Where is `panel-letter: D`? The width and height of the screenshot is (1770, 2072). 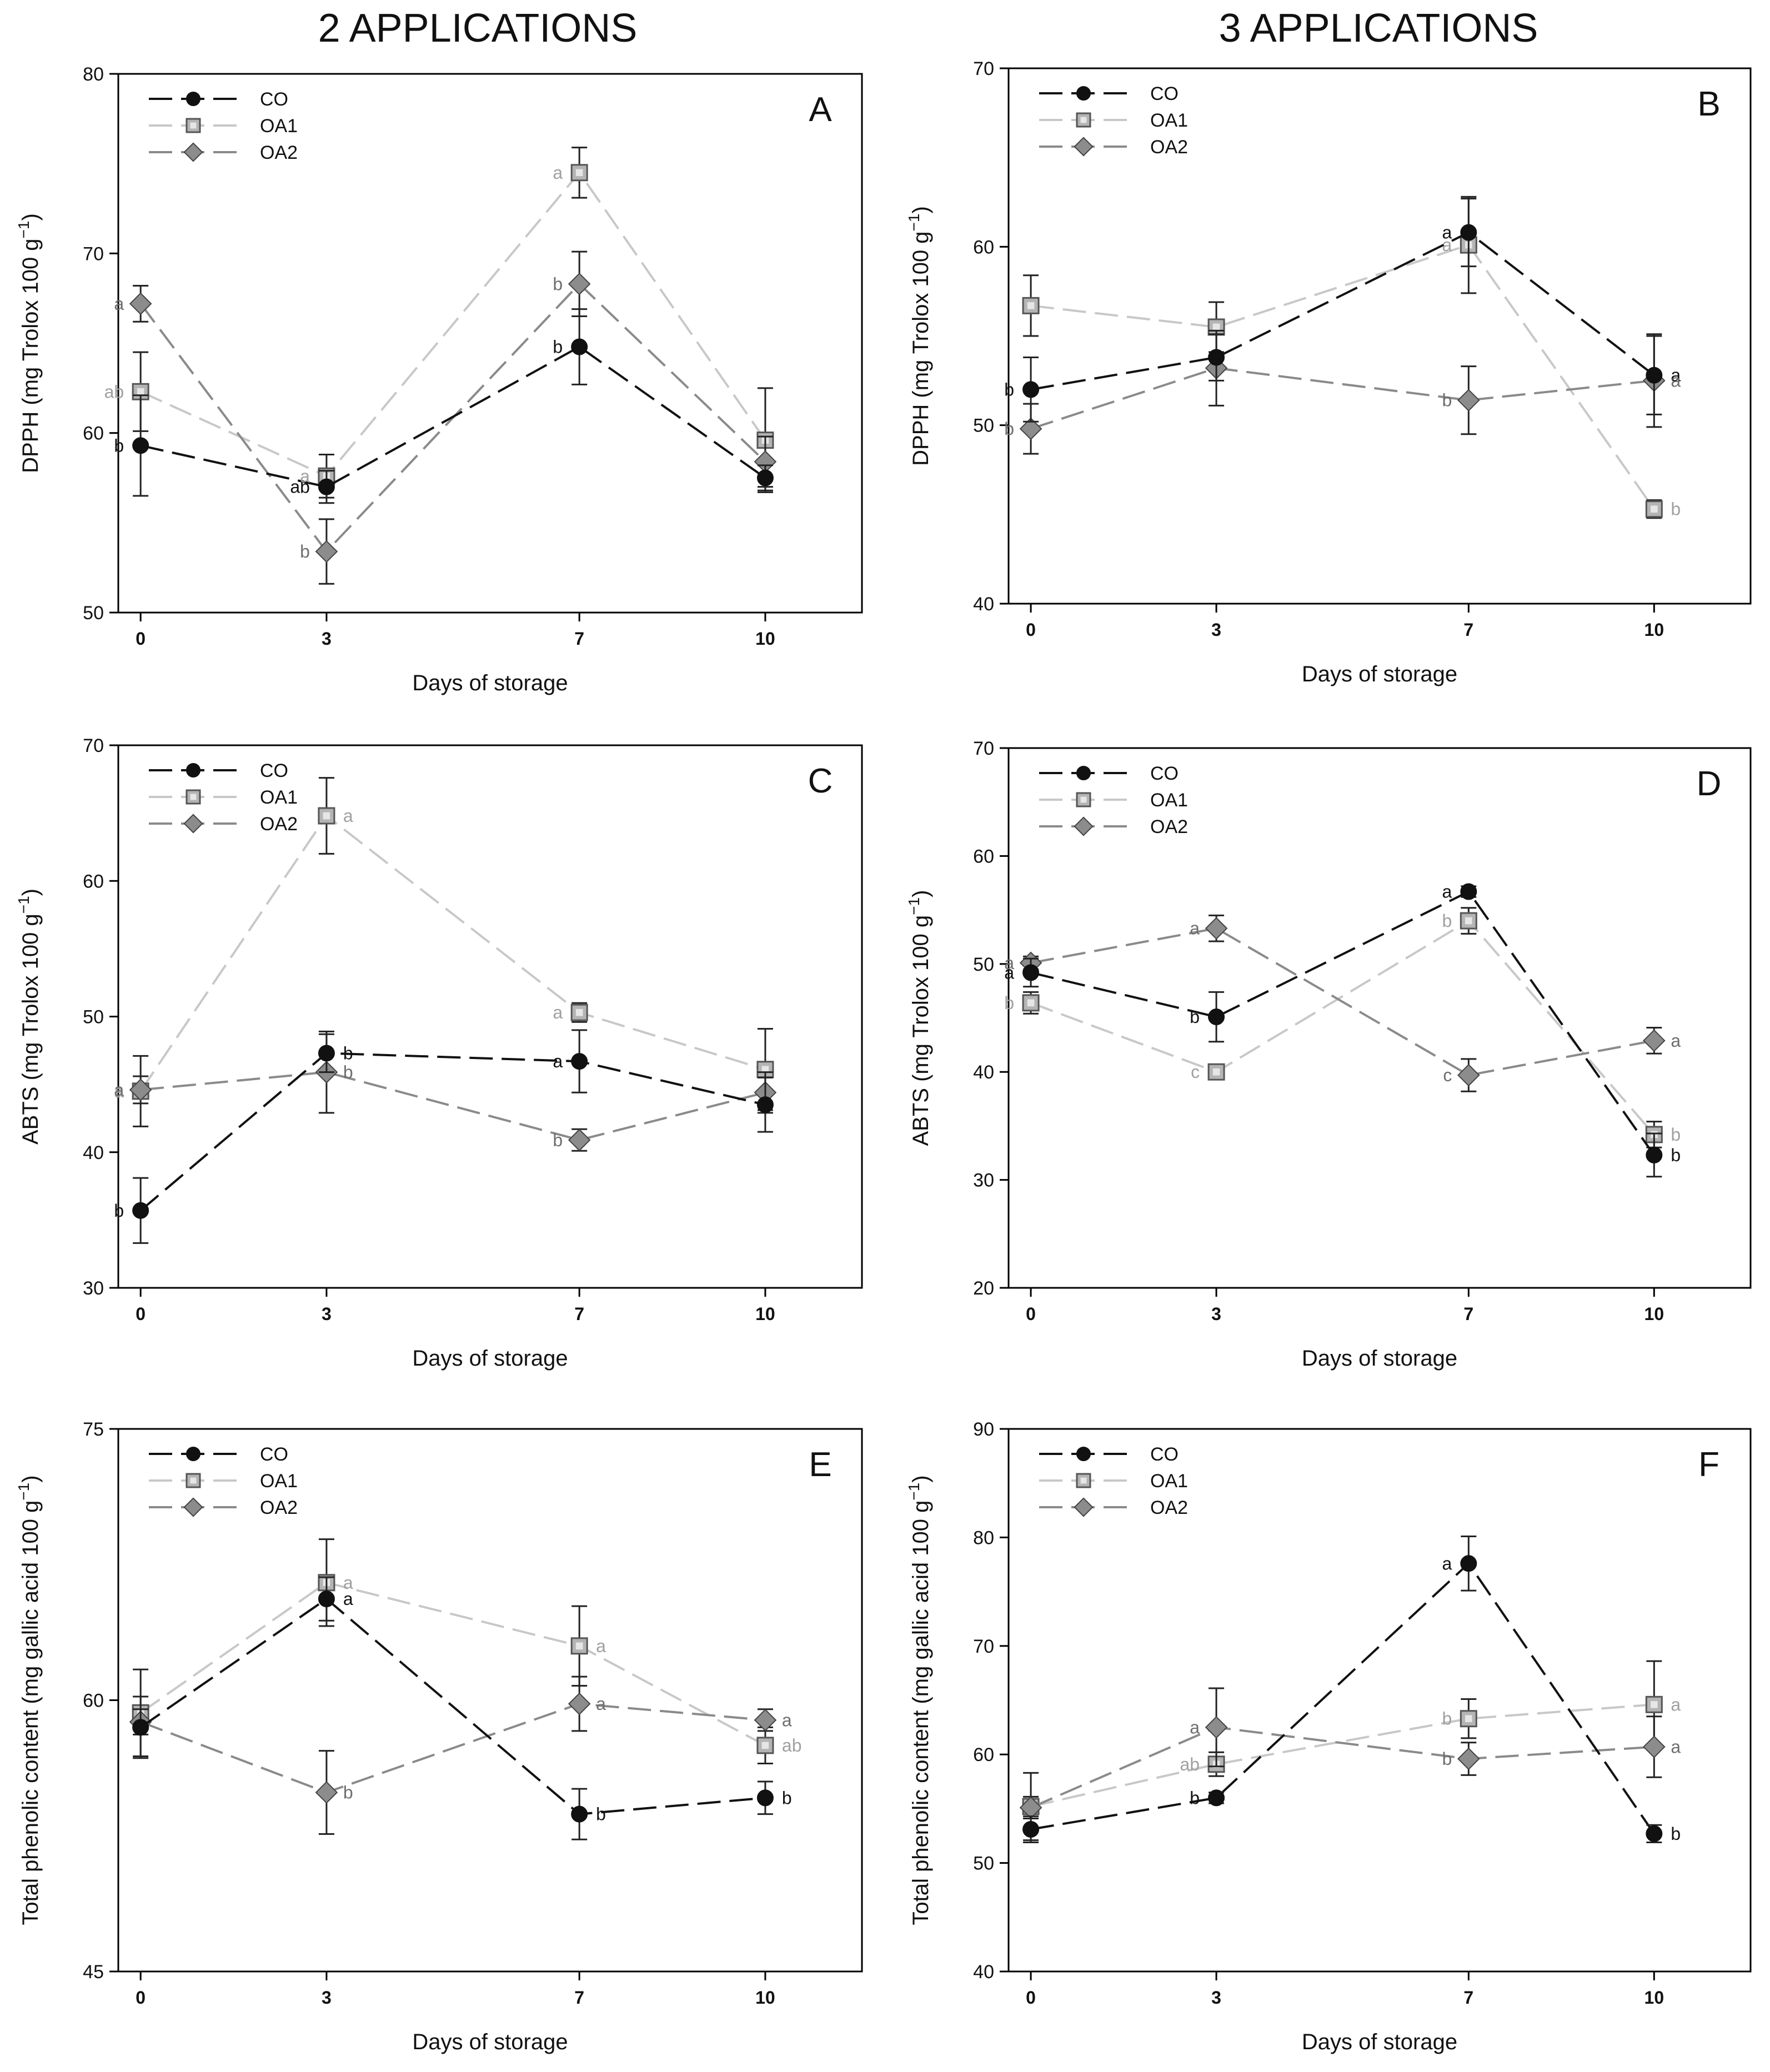 panel-letter: D is located at coordinates (1709, 784).